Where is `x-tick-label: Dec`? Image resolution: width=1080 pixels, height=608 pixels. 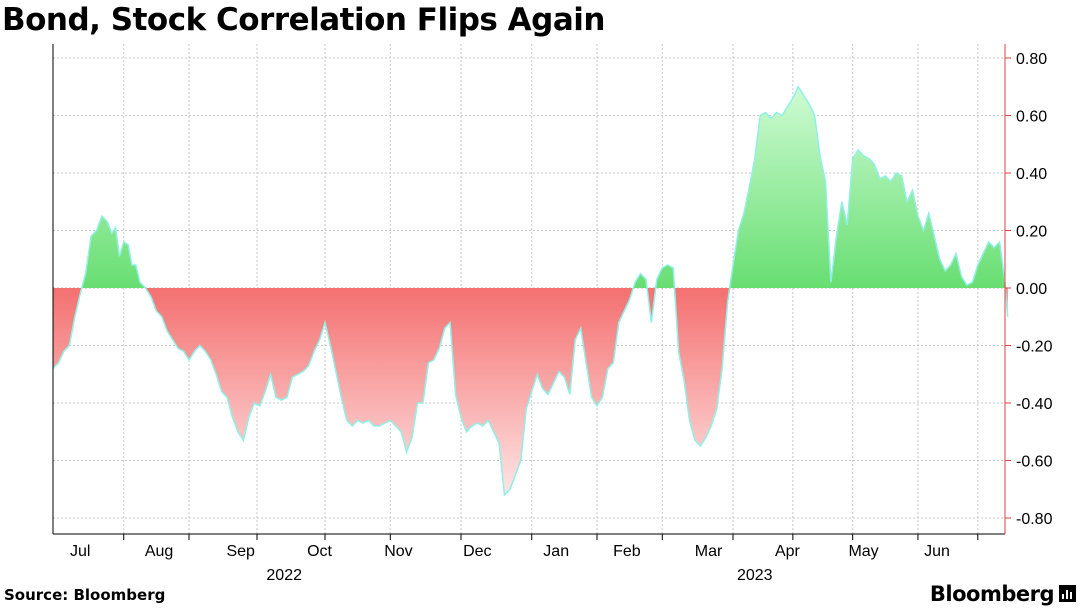 x-tick-label: Dec is located at coordinates (477, 551).